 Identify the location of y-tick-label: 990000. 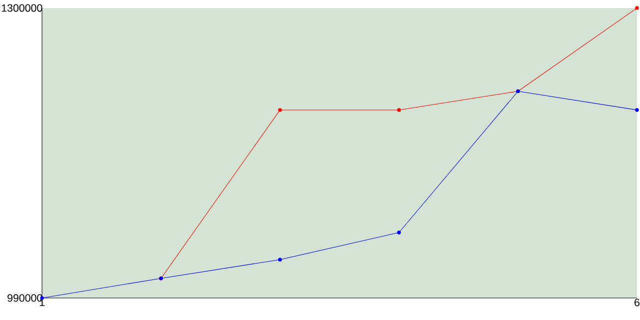
(25, 298).